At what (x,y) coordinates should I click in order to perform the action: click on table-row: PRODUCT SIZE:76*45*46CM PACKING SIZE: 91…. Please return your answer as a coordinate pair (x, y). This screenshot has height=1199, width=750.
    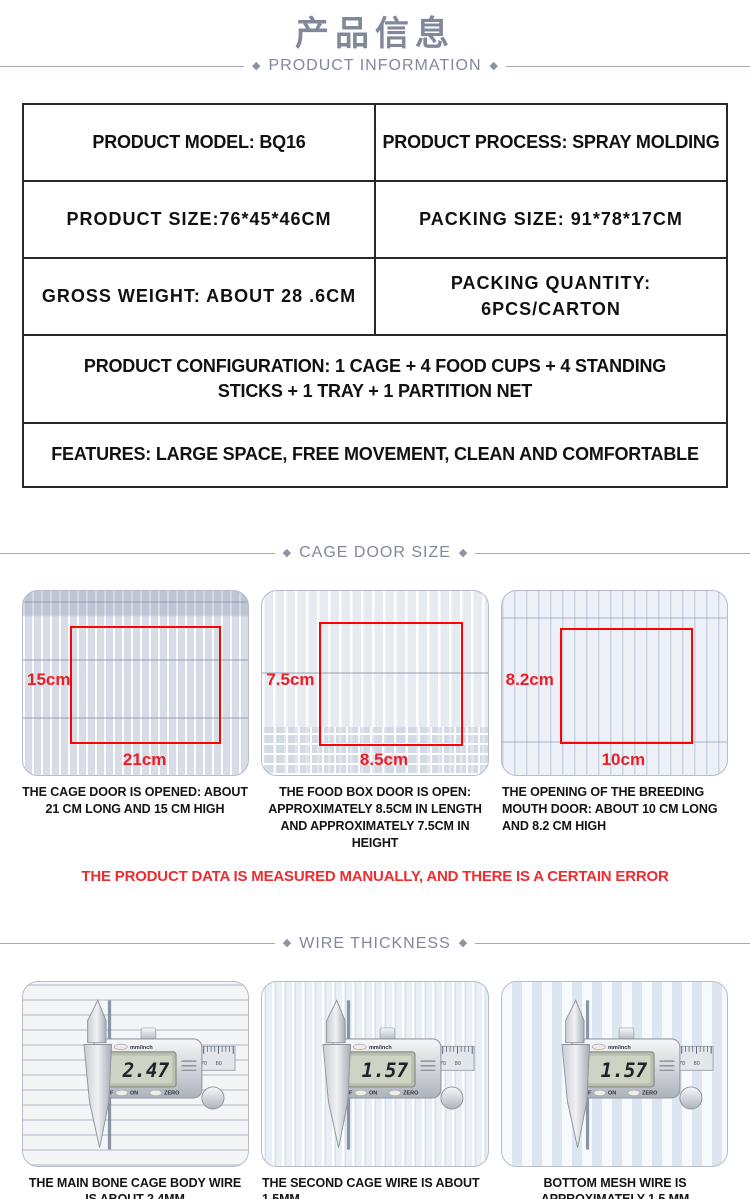
    Looking at the image, I should click on (375, 218).